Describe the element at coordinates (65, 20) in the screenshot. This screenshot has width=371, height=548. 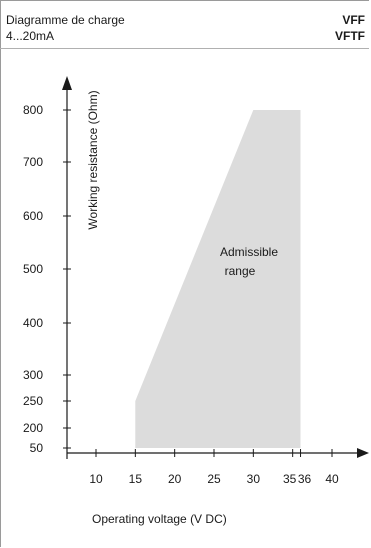
I see `chart-title: Diagramme de charge` at that location.